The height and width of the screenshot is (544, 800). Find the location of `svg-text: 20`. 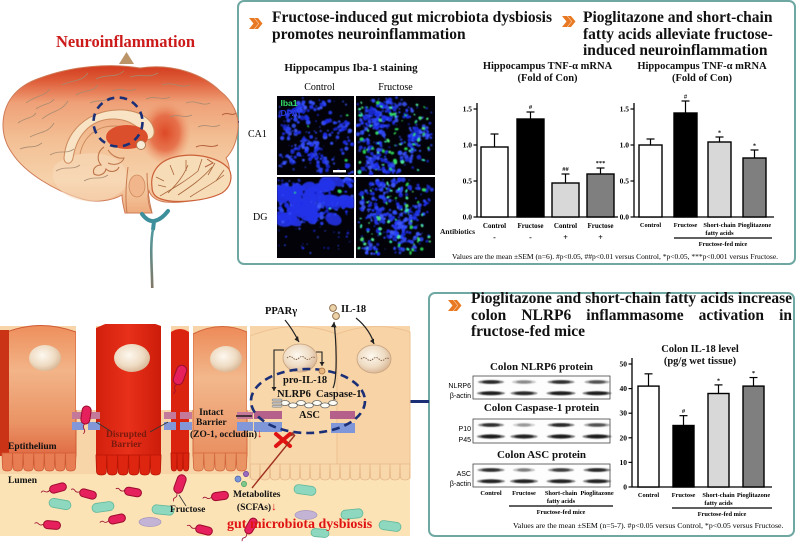

svg-text: 20 is located at coordinates (624, 437).